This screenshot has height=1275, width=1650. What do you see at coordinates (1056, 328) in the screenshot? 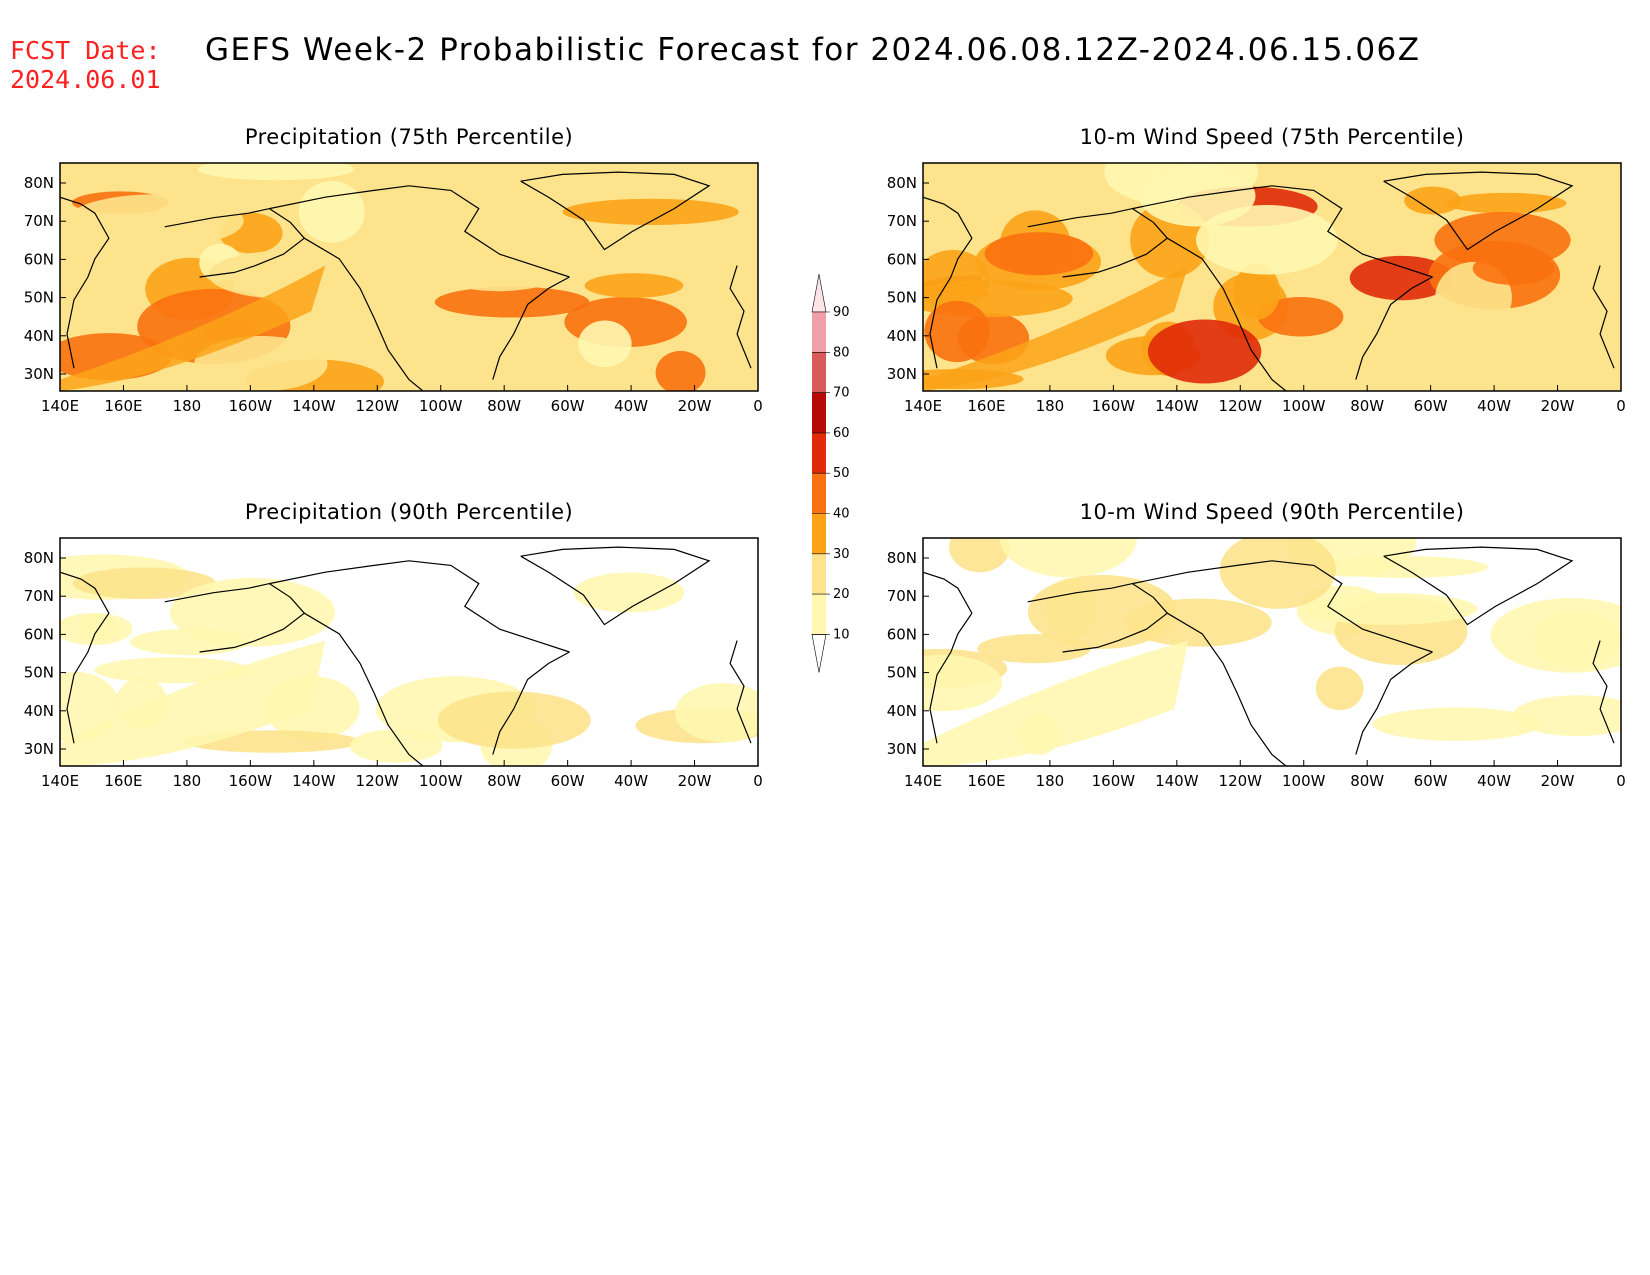
I see `shade-band` at bounding box center [1056, 328].